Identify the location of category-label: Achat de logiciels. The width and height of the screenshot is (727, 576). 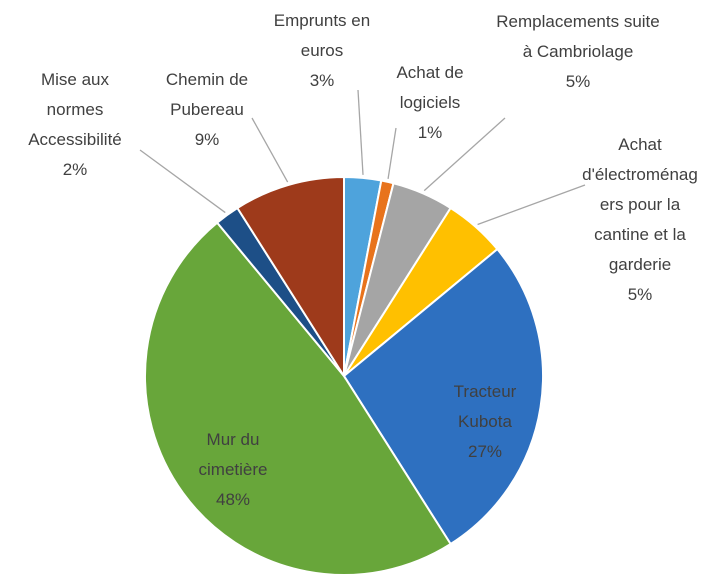
(430, 87).